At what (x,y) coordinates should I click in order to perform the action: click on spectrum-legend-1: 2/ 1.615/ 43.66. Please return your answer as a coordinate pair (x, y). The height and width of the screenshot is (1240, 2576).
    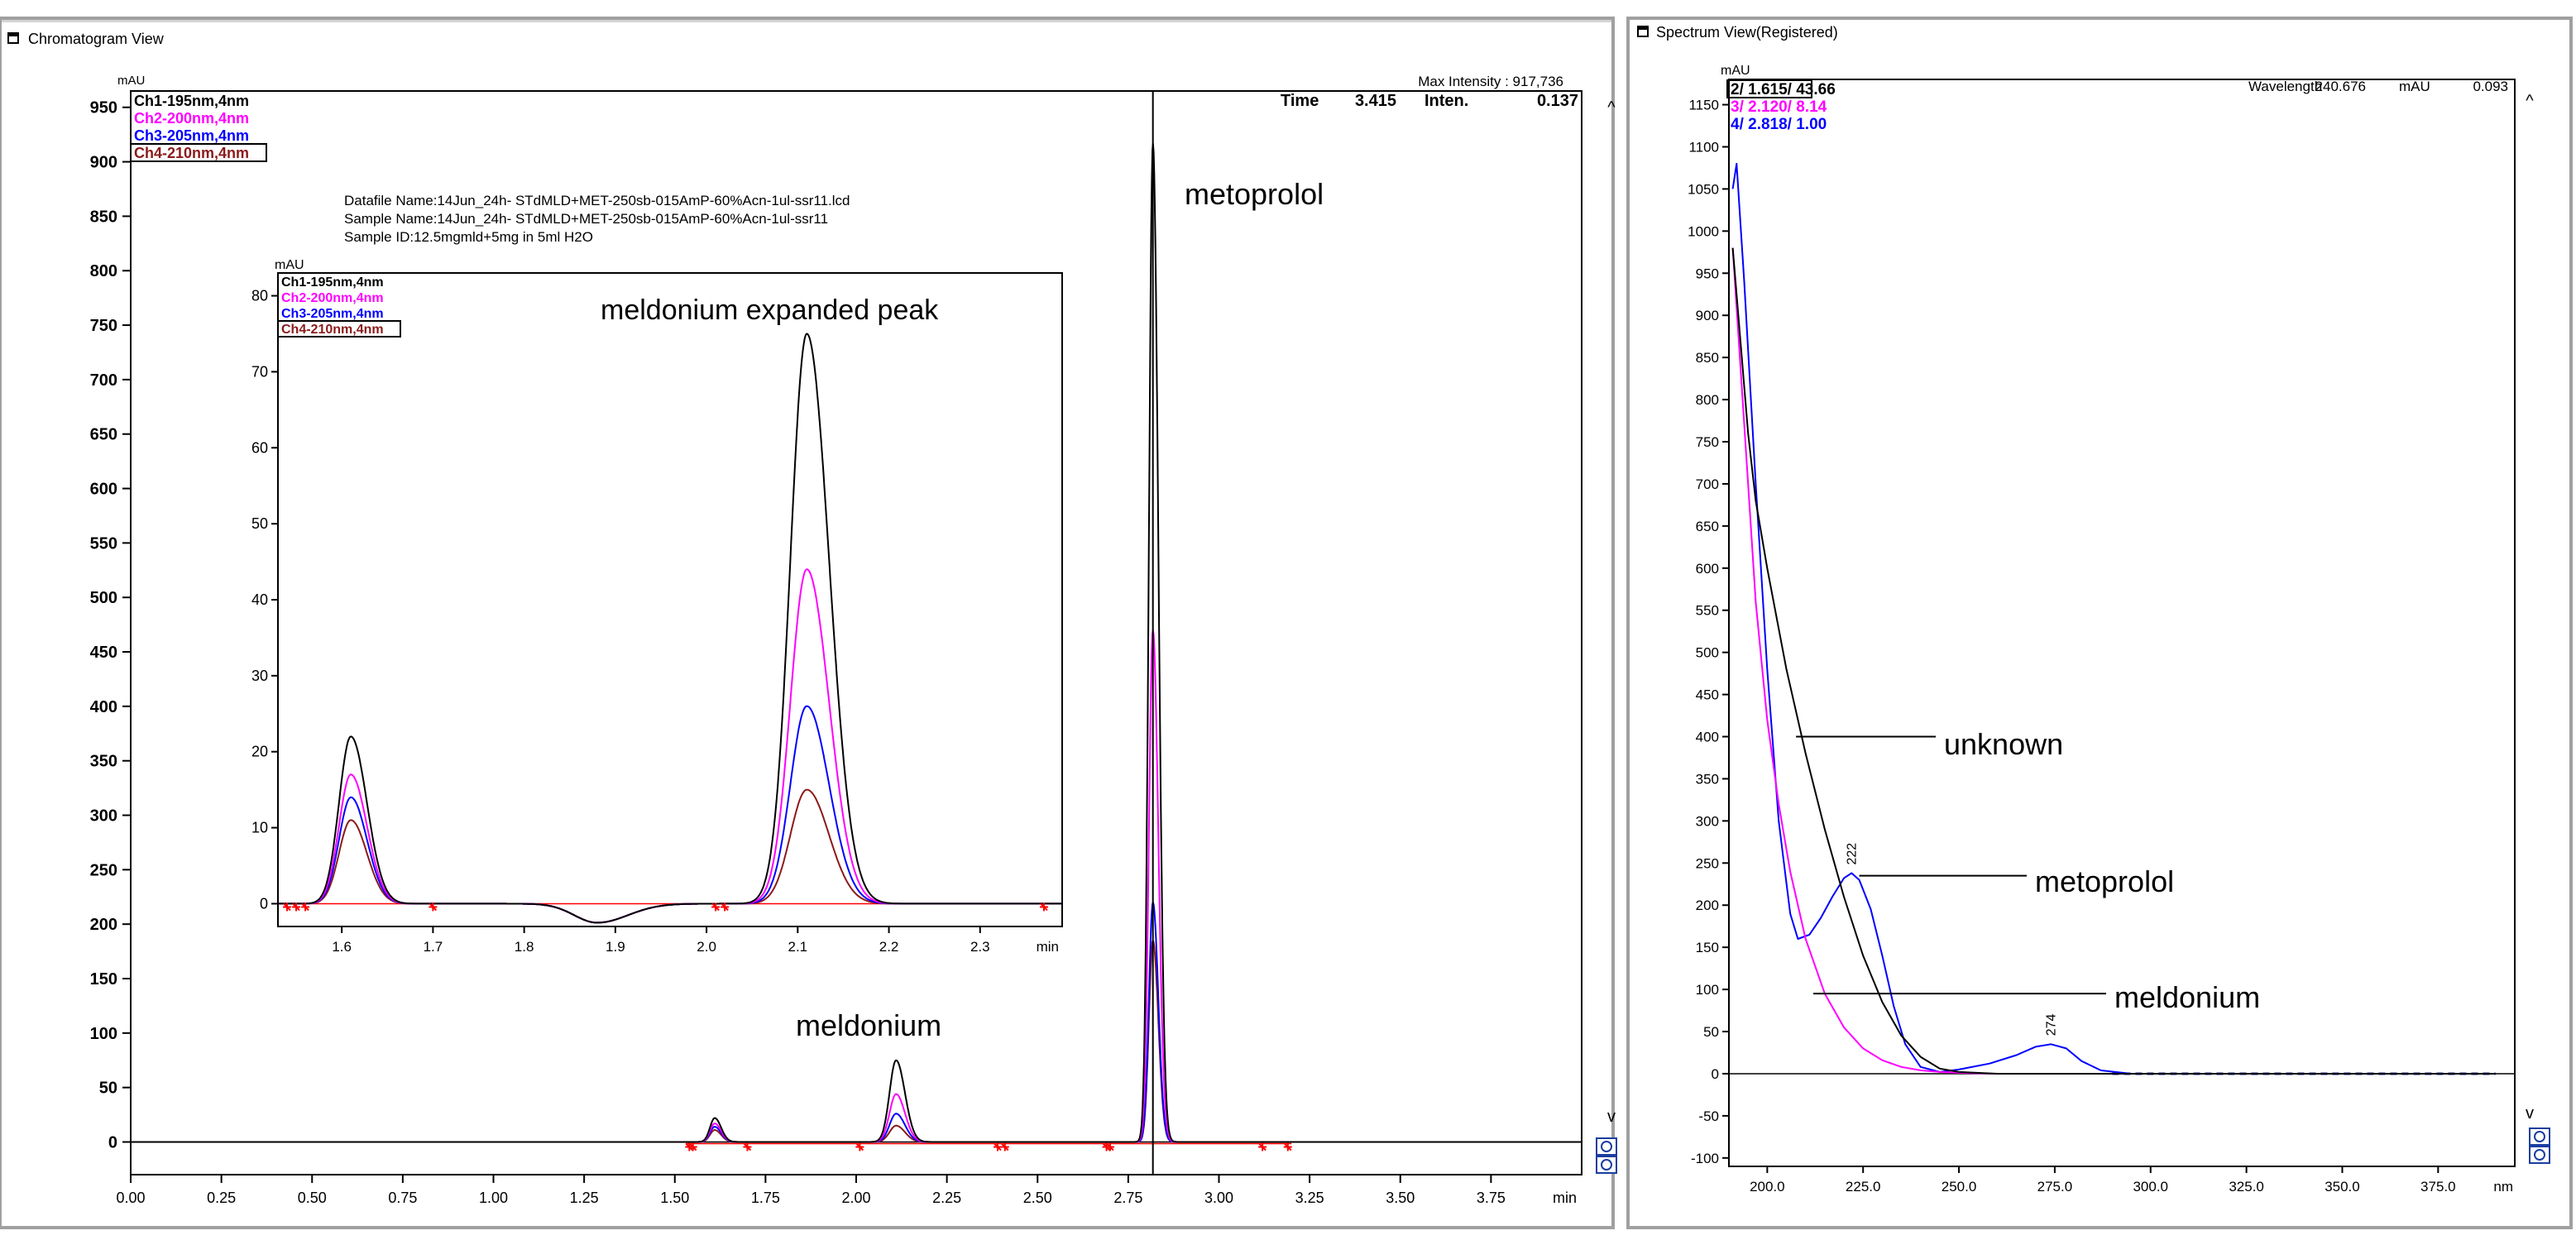
    Looking at the image, I should click on (1783, 89).